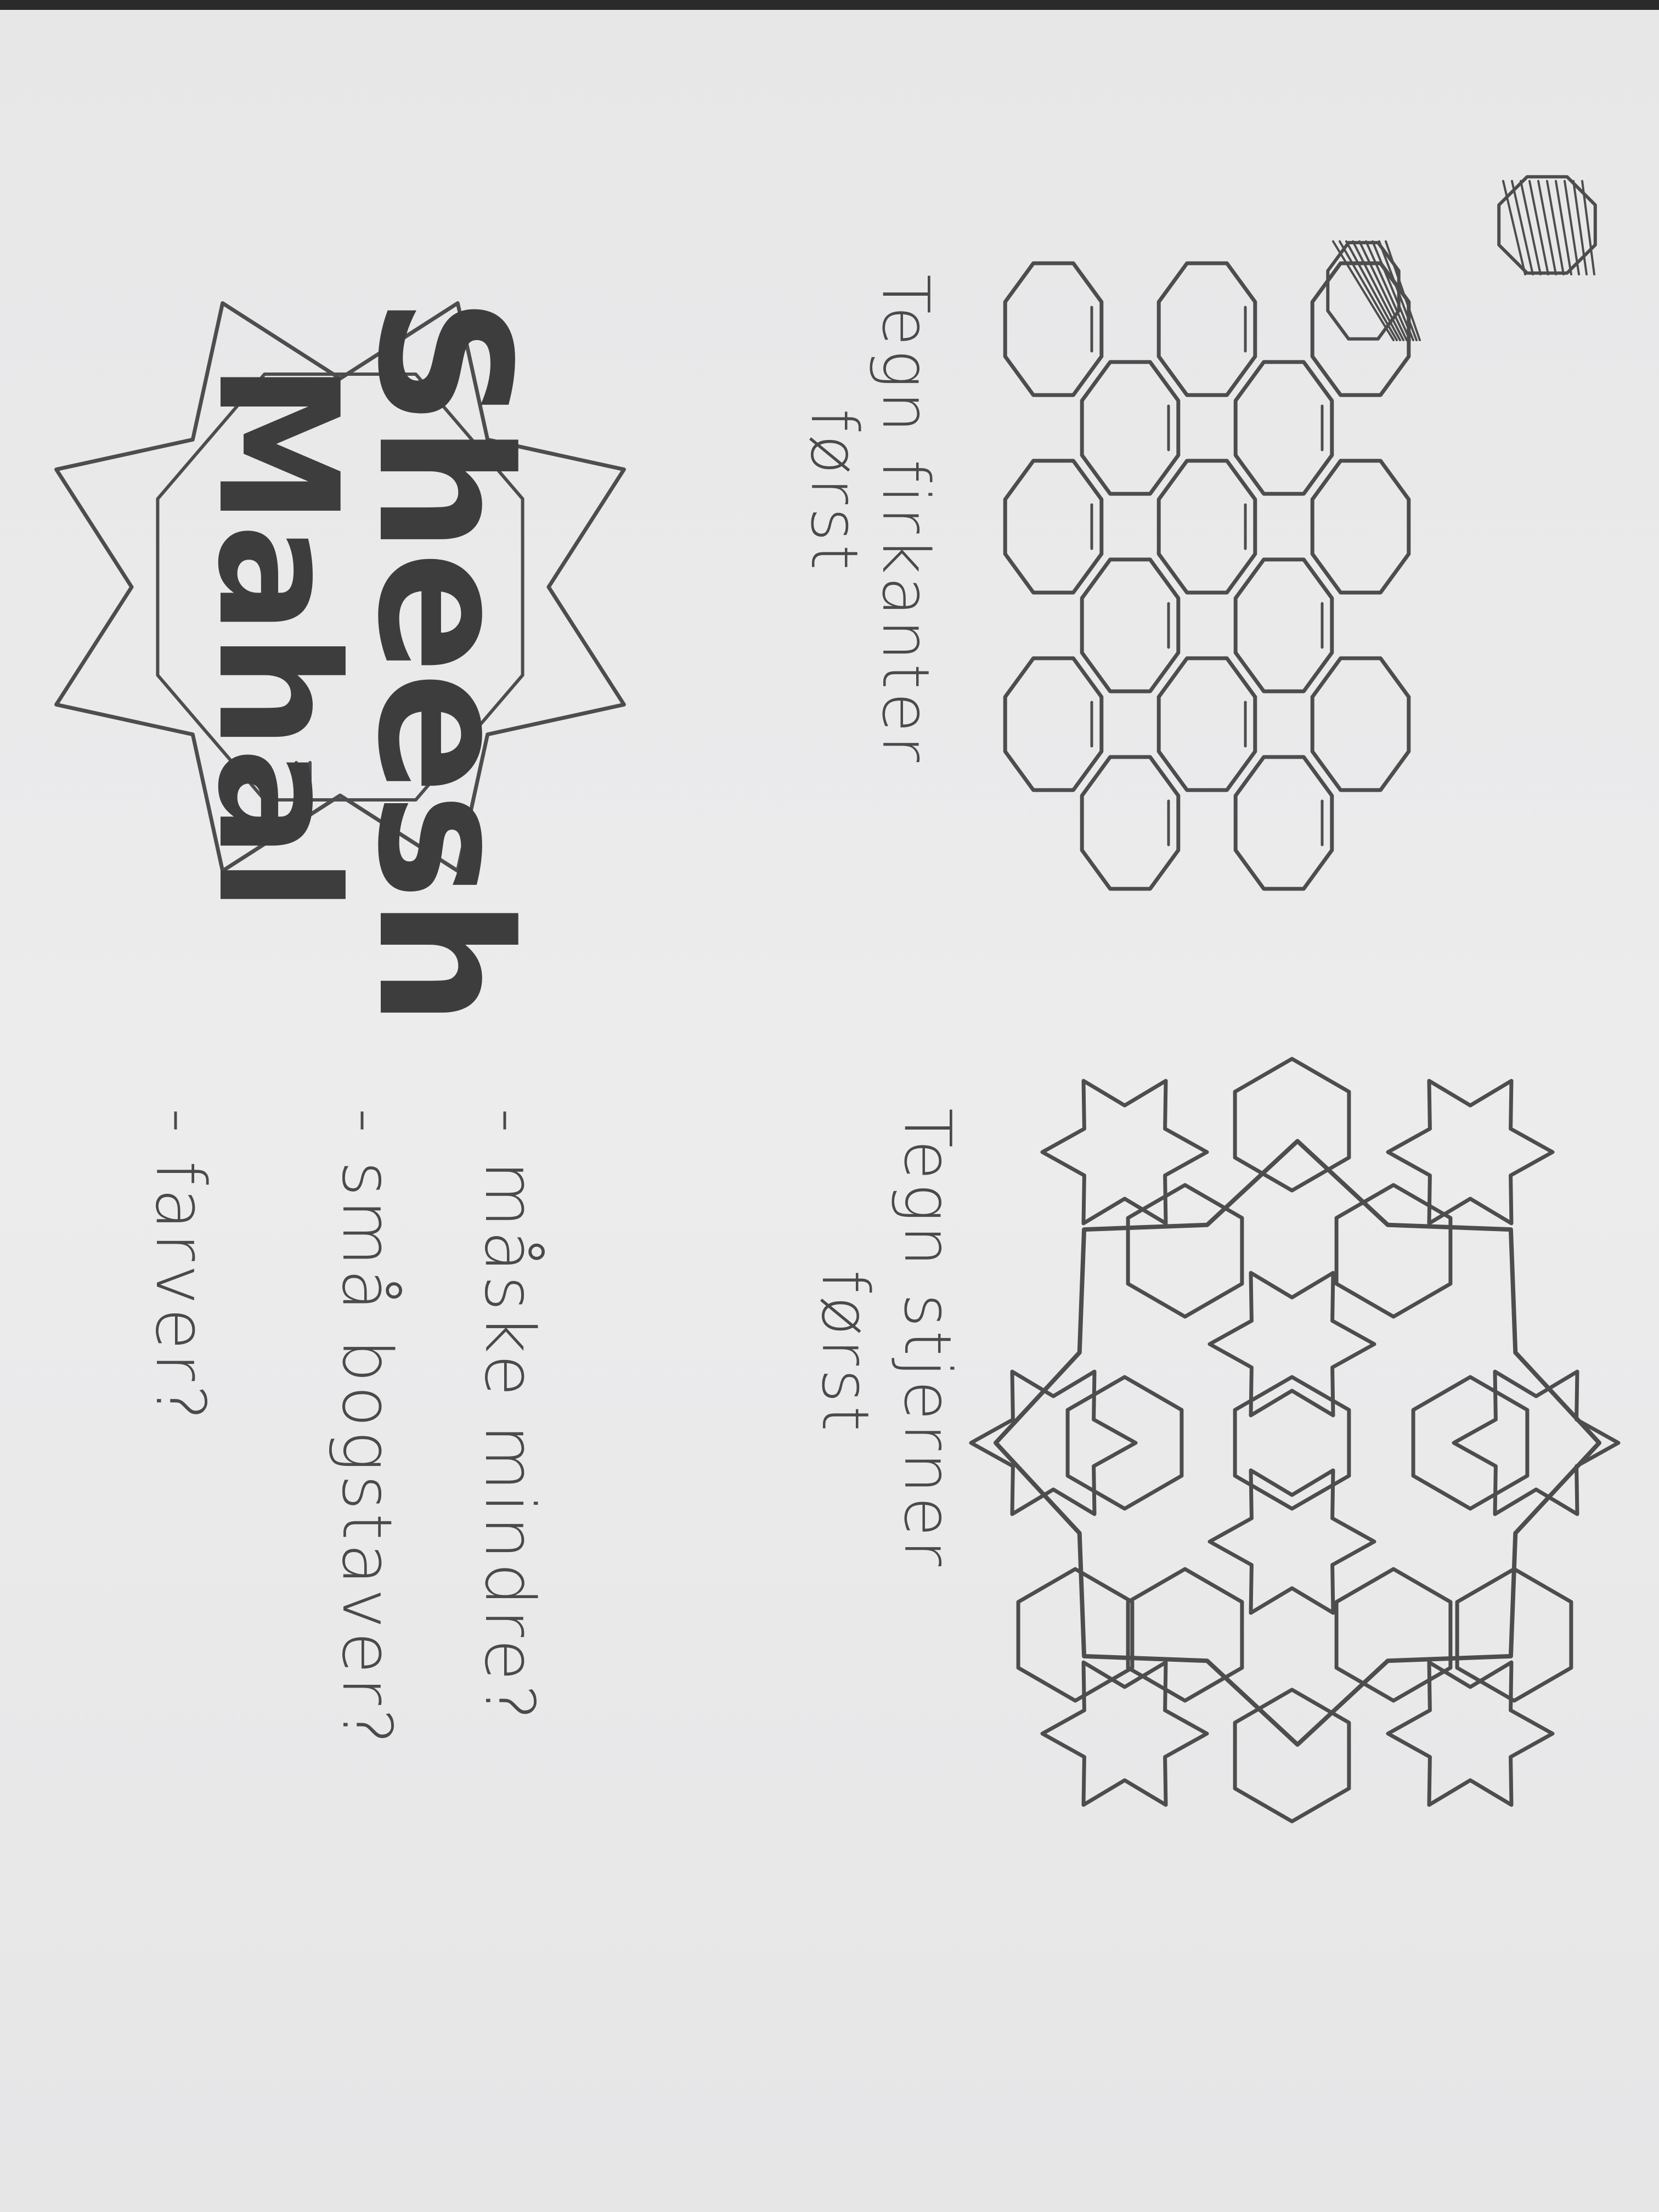 This screenshot has width=1659, height=2212. I want to click on shaded-circle, so click(1547, 225).